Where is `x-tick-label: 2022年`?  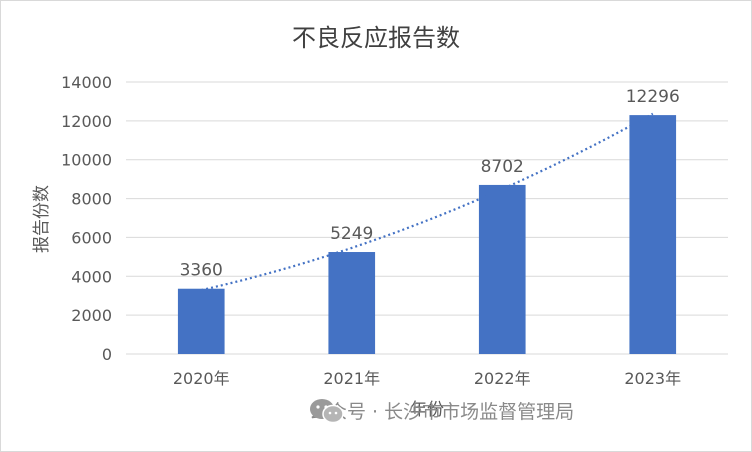 x-tick-label: 2022年 is located at coordinates (502, 378).